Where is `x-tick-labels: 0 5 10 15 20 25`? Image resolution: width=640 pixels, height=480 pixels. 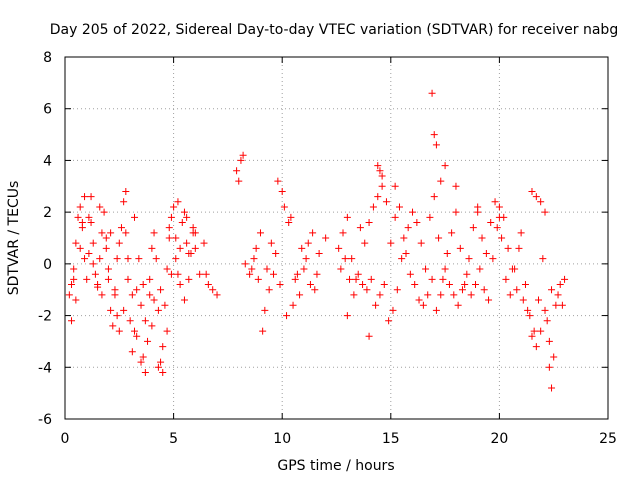
x-tick-labels: 0 5 10 15 20 25 is located at coordinates (339, 439).